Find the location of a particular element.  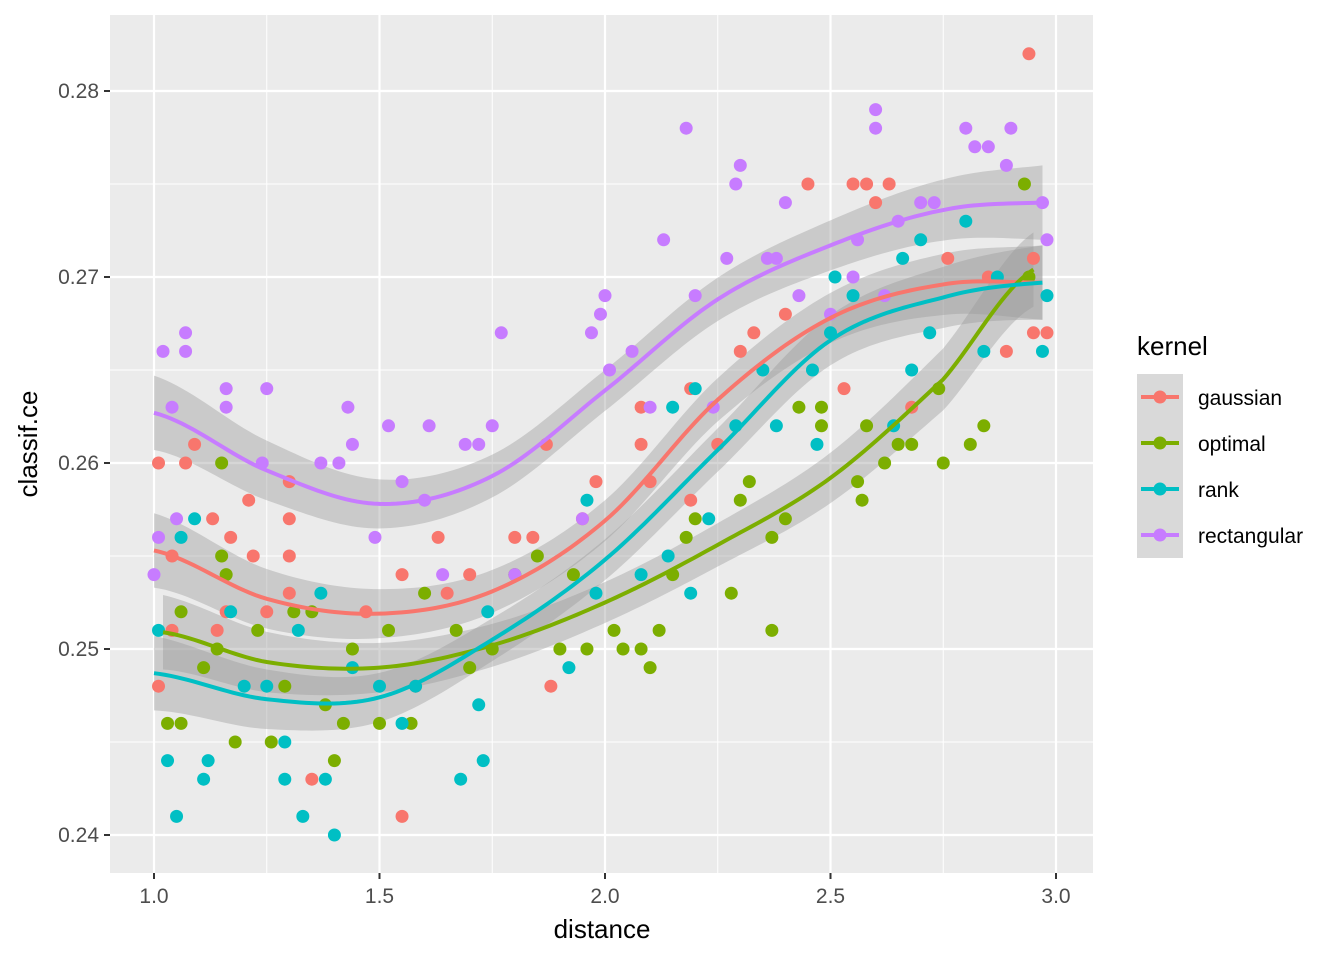

legend-label-rank: rank is located at coordinates (1218, 490).